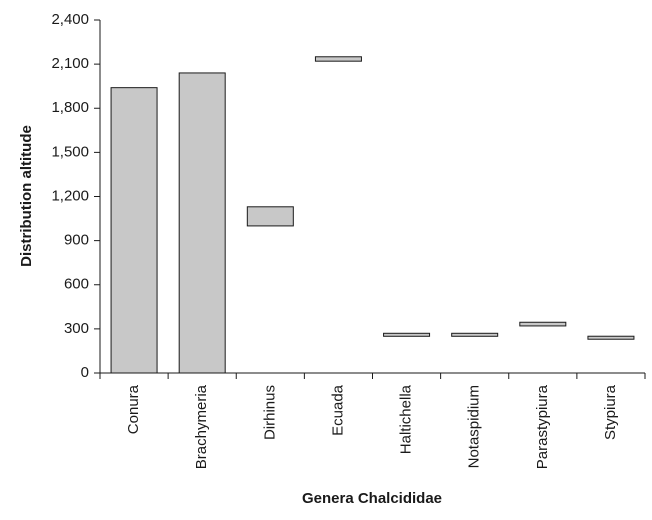  Describe the element at coordinates (76, 240) in the screenshot. I see `y-tick-label: 900` at that location.